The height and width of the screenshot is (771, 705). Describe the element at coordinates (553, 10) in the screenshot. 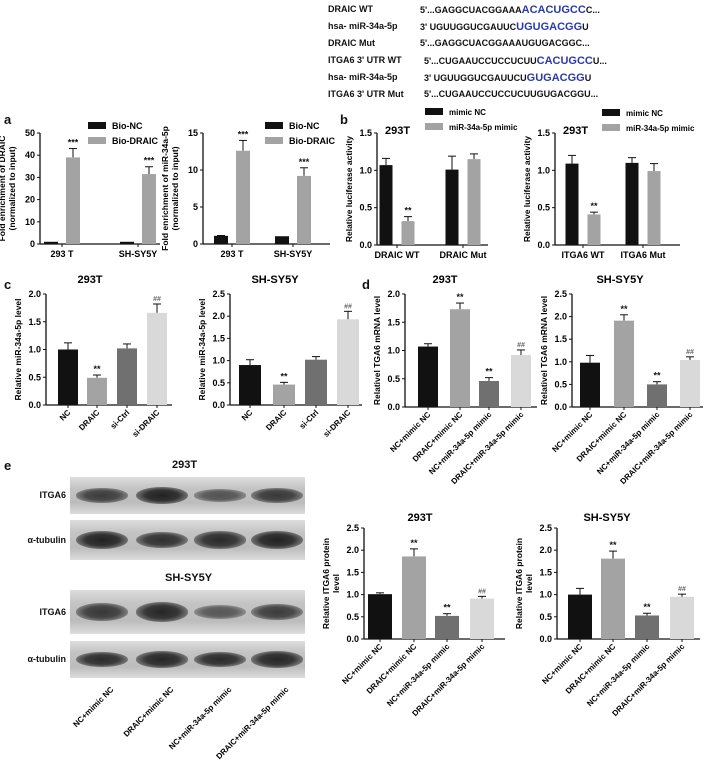

I see `seed-region: ACACUGCC` at that location.